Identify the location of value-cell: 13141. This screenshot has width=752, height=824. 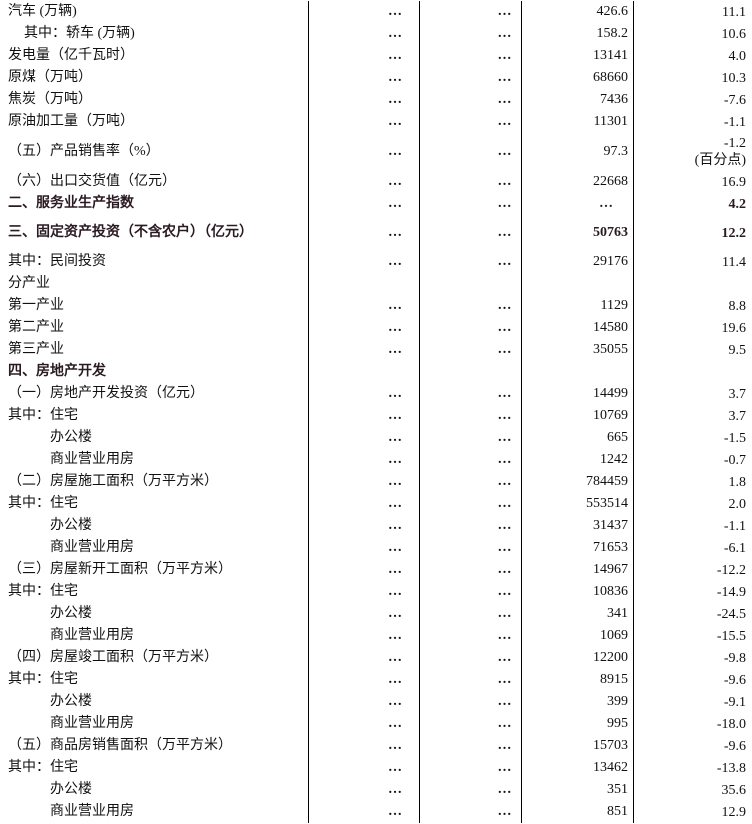
(578, 56).